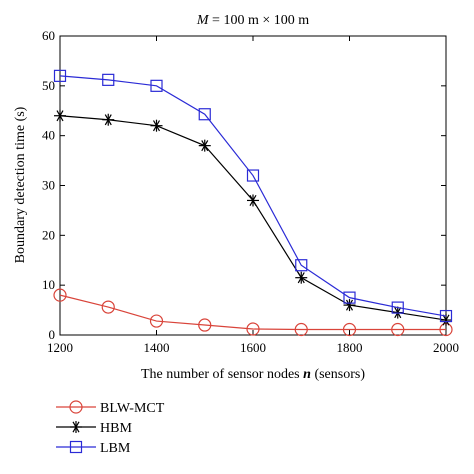  I want to click on x-axis-label-var: n, so click(307, 374).